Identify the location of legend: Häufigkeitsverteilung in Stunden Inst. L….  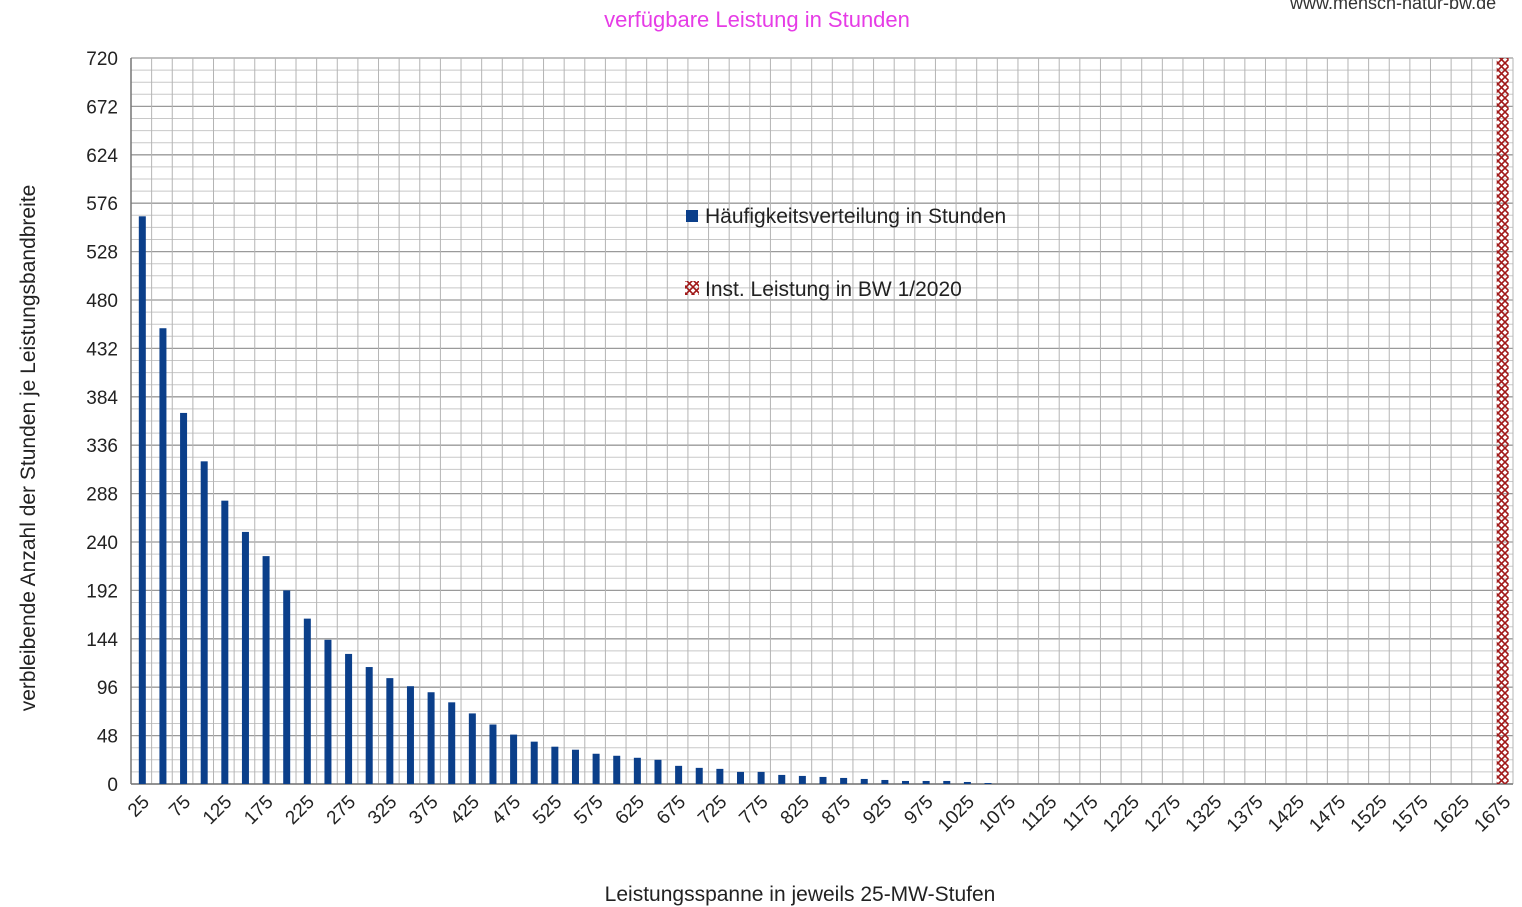
(845, 253).